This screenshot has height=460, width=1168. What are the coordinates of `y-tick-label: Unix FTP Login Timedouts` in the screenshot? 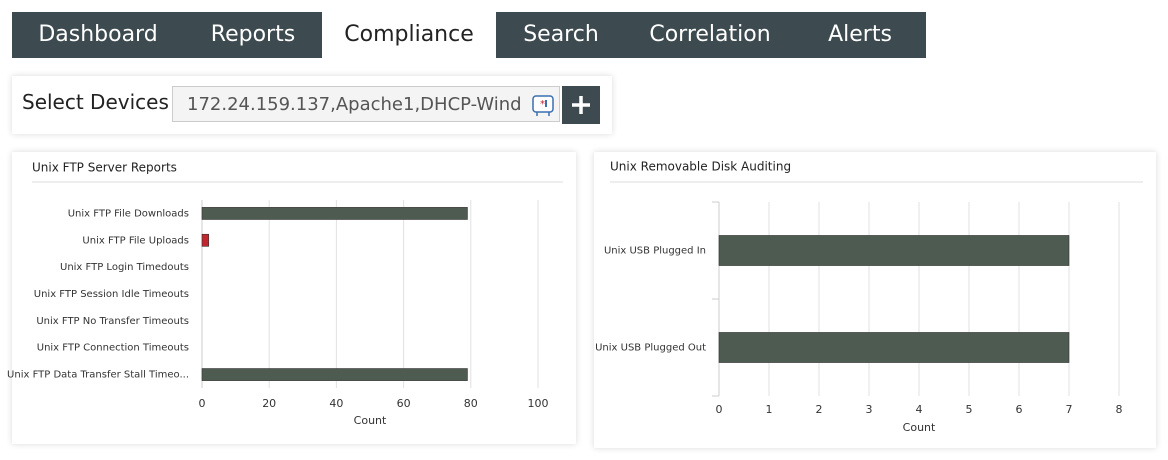 It's located at (124, 267).